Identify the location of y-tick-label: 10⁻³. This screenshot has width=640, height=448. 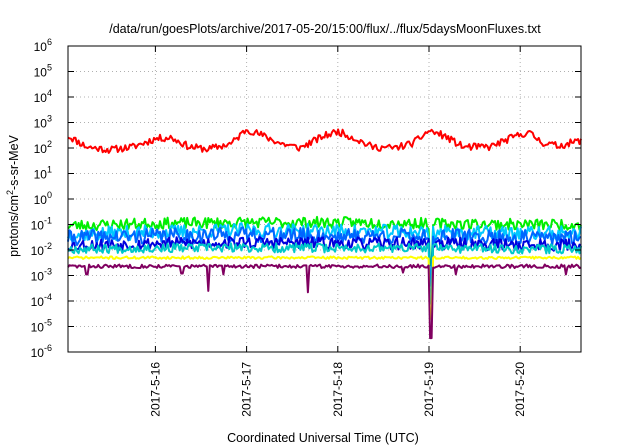
(41, 275).